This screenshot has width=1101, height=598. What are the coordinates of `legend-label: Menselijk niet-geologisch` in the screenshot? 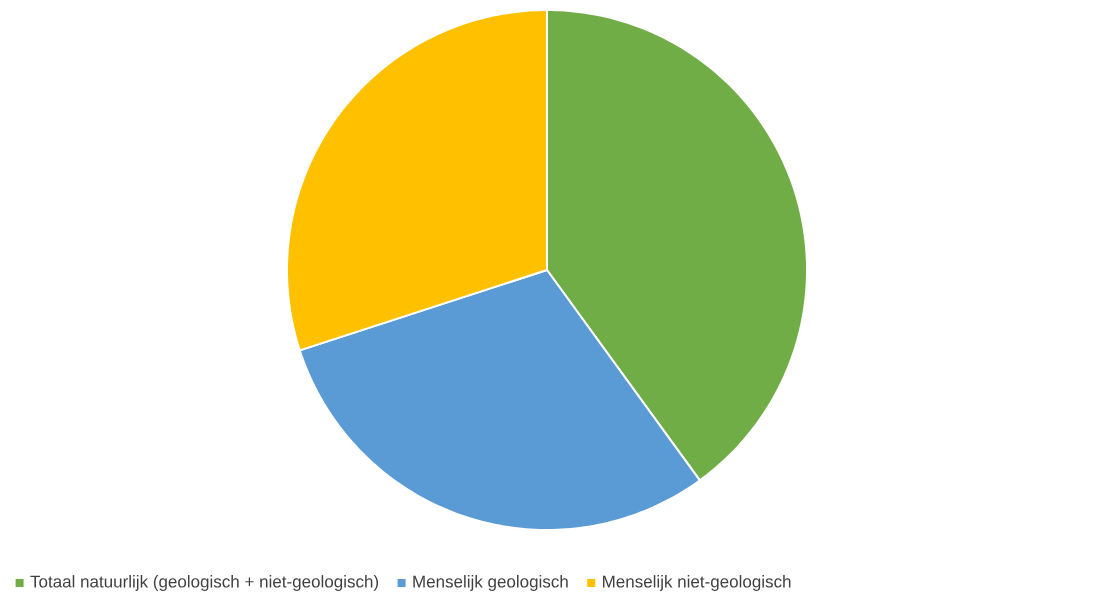 It's located at (697, 583).